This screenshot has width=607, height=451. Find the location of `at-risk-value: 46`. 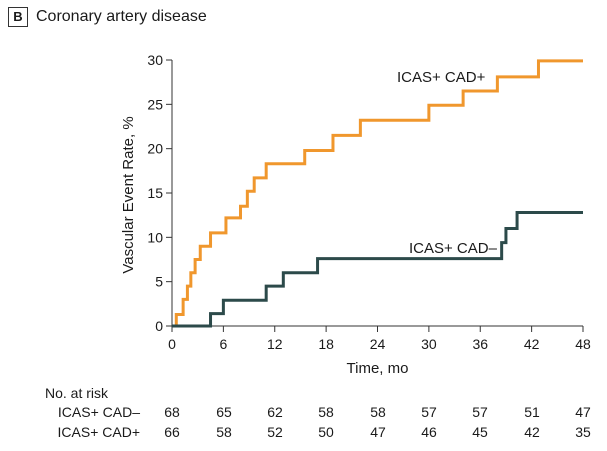

at-risk-value: 46 is located at coordinates (429, 432).